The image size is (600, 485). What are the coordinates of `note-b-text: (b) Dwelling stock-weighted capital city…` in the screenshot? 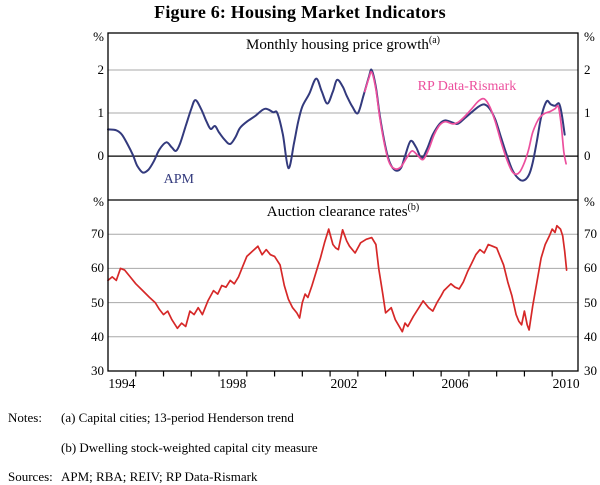 It's located at (189, 447).